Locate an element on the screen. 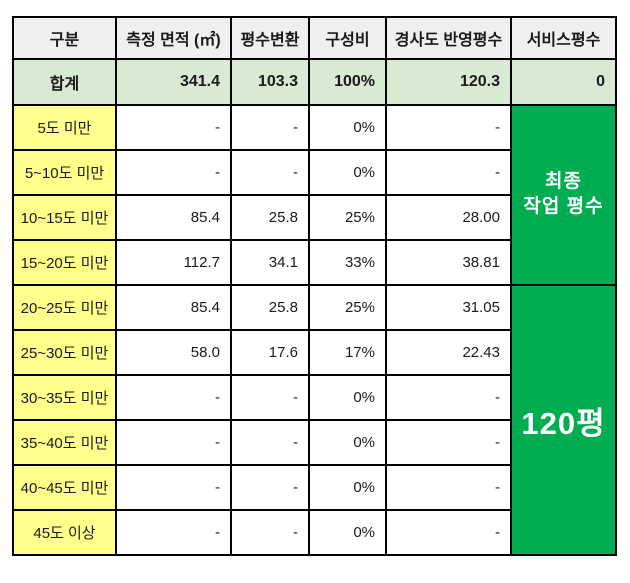 The width and height of the screenshot is (630, 583). final-work-pyeong-label: 최종 작업 평수 is located at coordinates (563, 194).